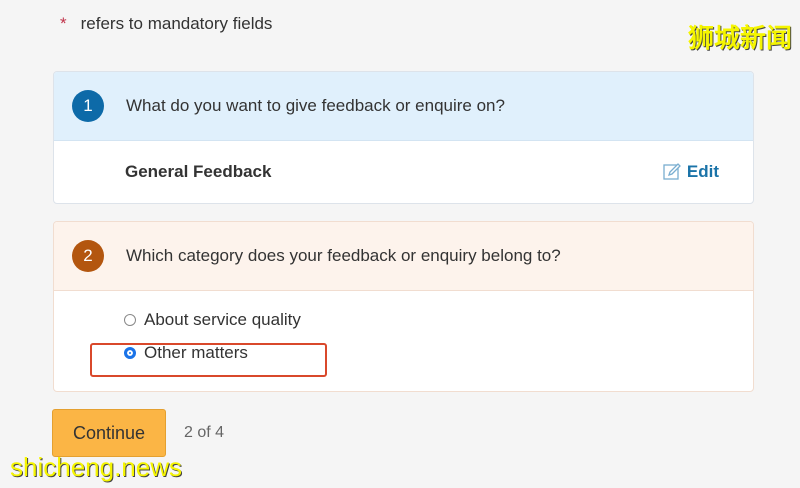 The width and height of the screenshot is (800, 488). I want to click on edit-icon, so click(672, 171).